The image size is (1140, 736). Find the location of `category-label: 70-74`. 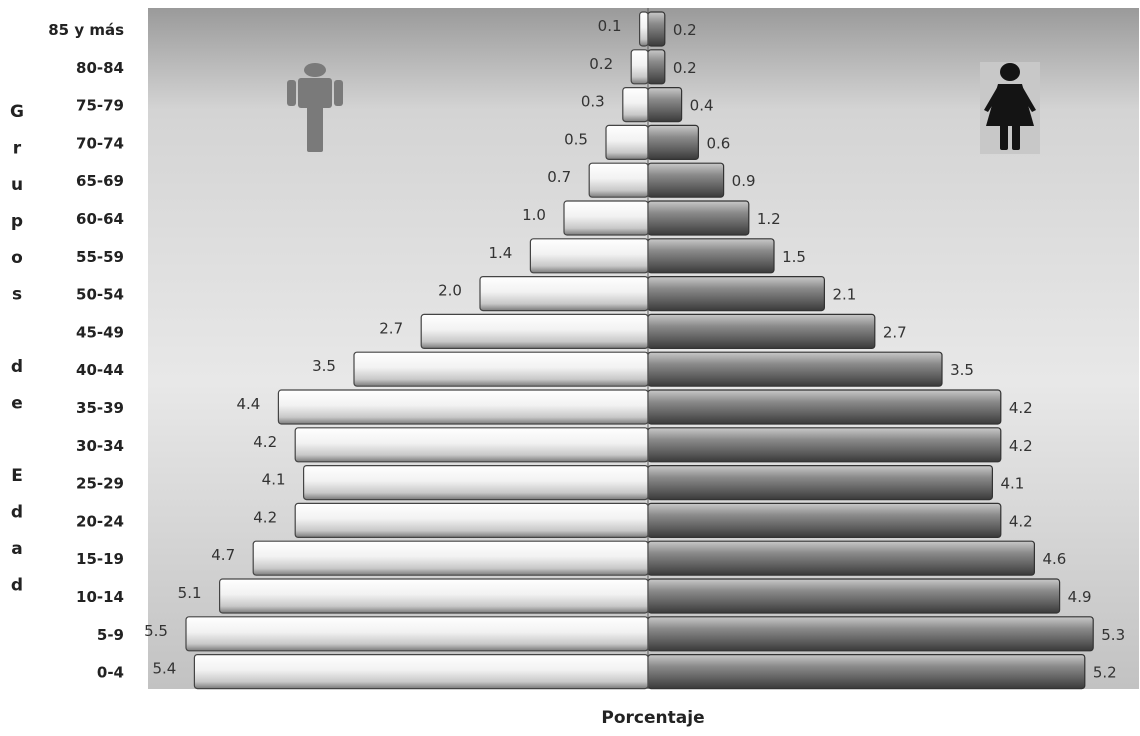

category-label: 70-74 is located at coordinates (100, 143).